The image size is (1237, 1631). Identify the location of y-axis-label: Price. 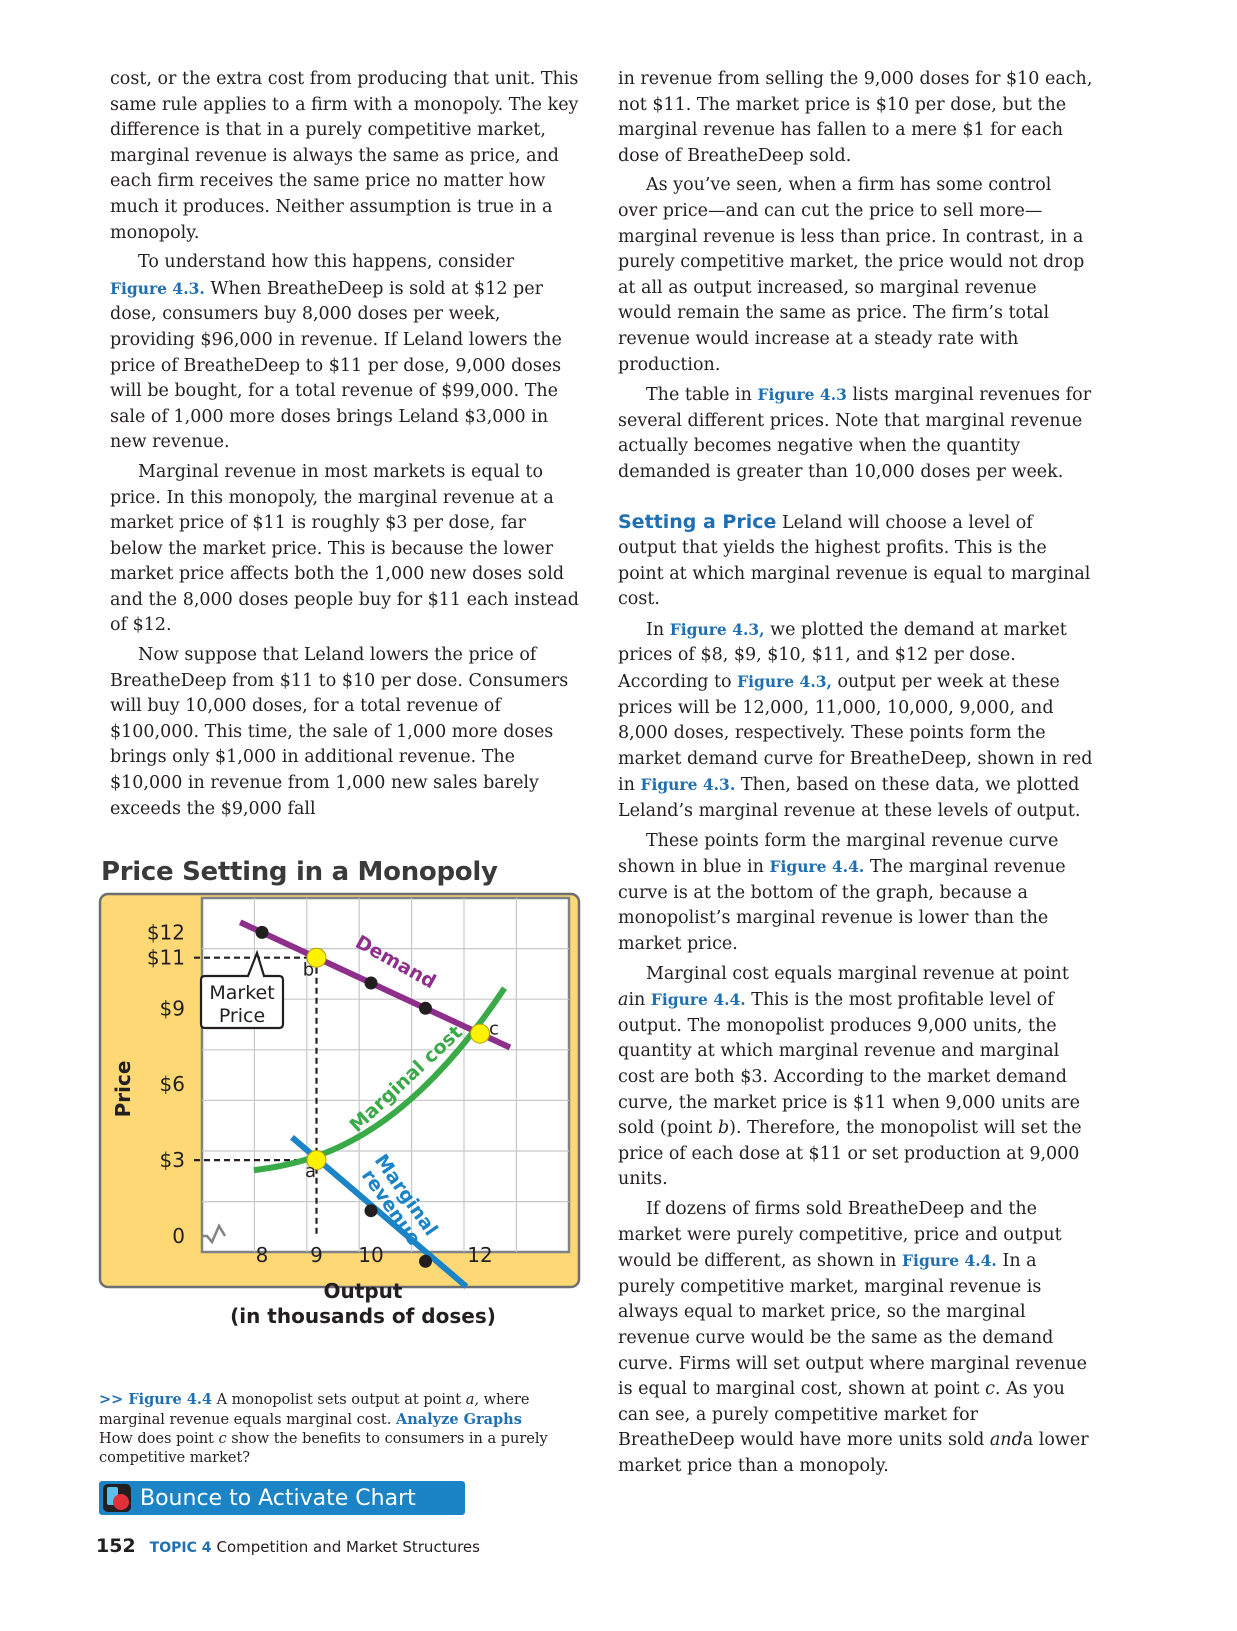
(123, 1089).